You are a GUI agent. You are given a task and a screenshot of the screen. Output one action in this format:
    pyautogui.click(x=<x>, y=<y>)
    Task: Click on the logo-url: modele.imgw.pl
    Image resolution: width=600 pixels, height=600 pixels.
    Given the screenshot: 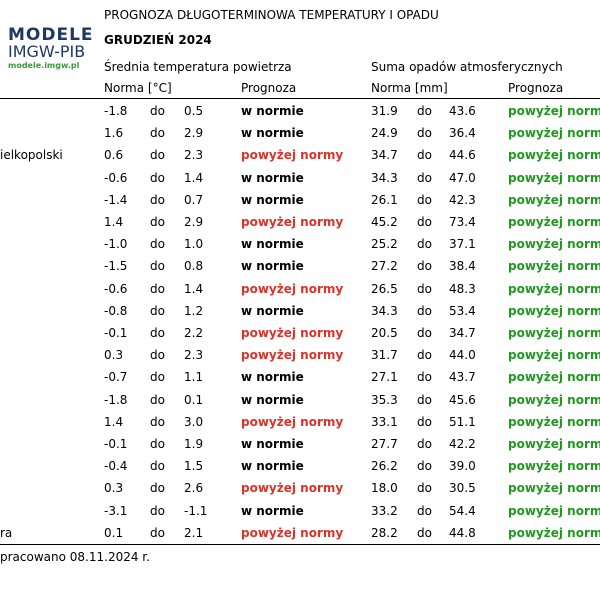 What is the action you would take?
    pyautogui.click(x=44, y=65)
    